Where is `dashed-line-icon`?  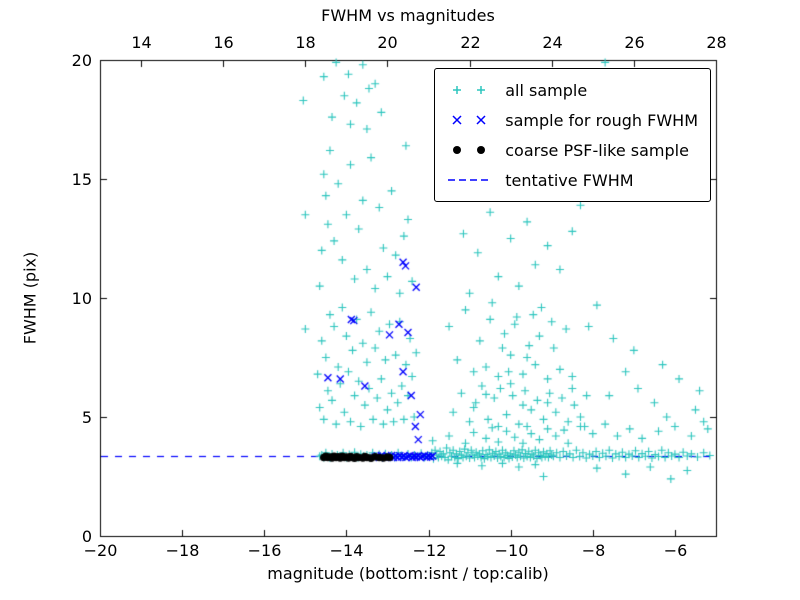 dashed-line-icon is located at coordinates (469, 180).